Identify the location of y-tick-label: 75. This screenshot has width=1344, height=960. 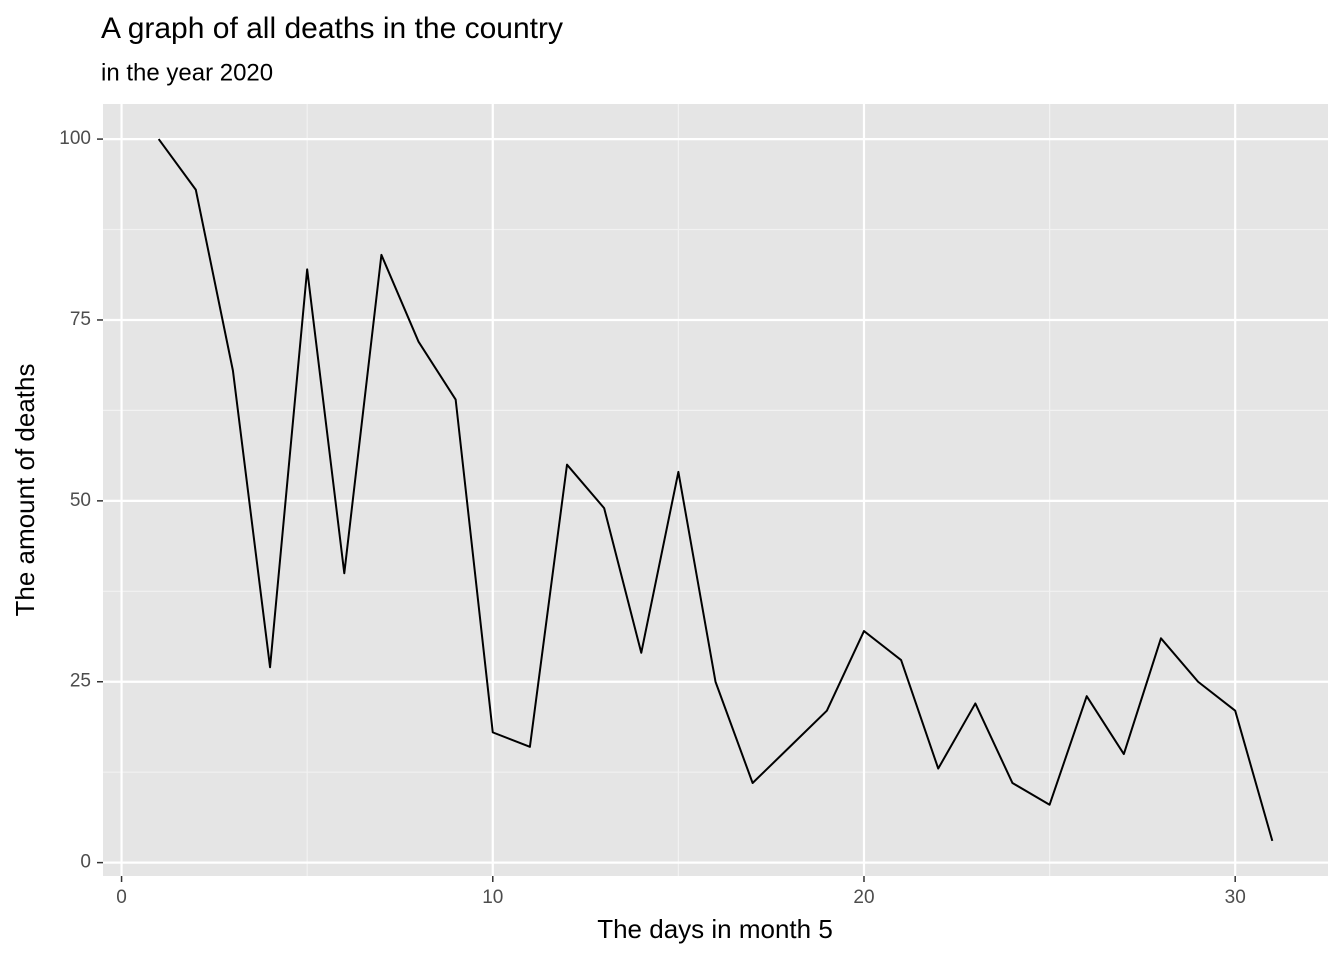
(80, 319).